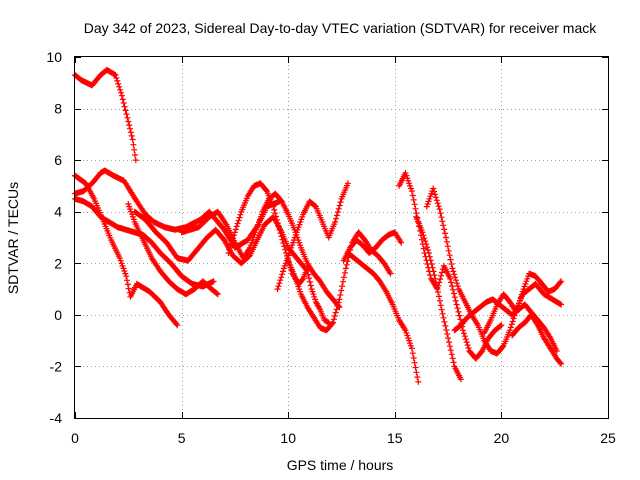 The image size is (640, 480). Describe the element at coordinates (537, 339) in the screenshot. I see `series-sat-r` at that location.